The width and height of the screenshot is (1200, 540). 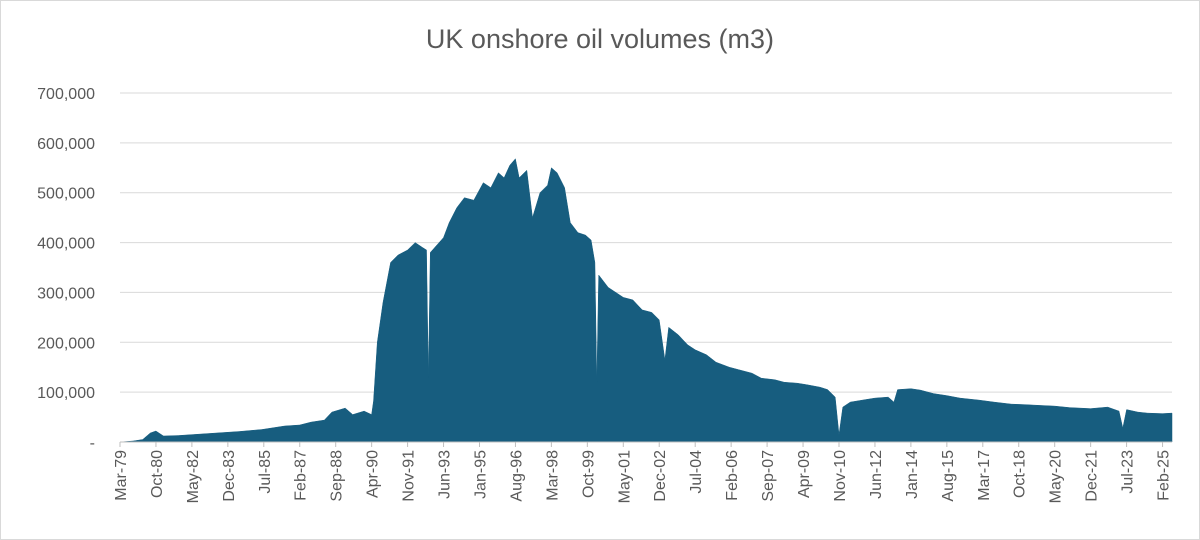 What do you see at coordinates (600, 39) in the screenshot?
I see `chart-title: UK onshore oil volumes (m3)` at bounding box center [600, 39].